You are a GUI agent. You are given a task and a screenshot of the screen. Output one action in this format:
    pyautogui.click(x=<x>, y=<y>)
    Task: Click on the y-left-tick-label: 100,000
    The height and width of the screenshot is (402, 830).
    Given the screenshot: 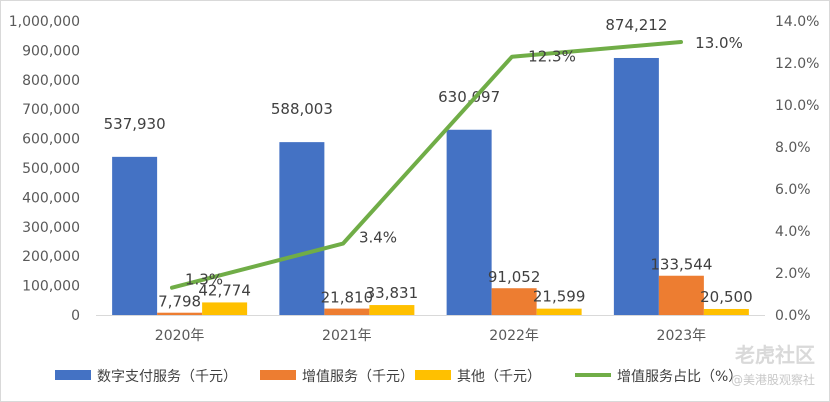 What is the action you would take?
    pyautogui.click(x=51, y=287)
    